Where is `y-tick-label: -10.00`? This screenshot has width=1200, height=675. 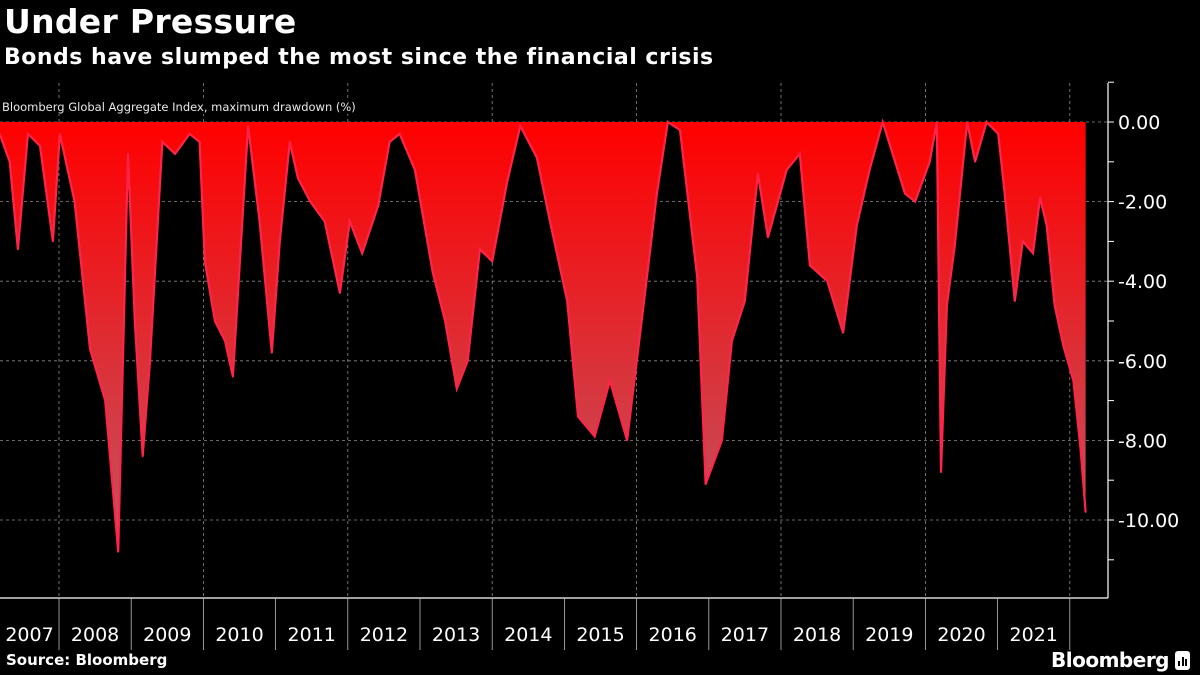 y-tick-label: -10.00 is located at coordinates (1148, 521).